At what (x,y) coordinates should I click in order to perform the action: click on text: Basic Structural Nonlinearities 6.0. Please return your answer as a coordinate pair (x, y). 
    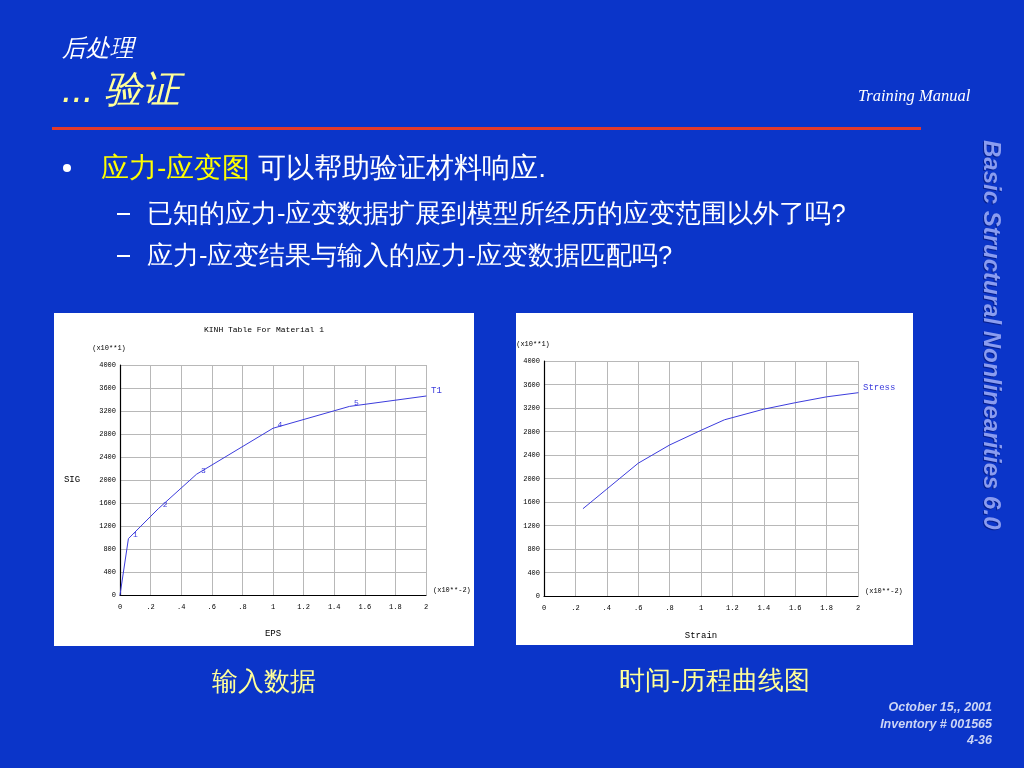
    Looking at the image, I should click on (992, 335).